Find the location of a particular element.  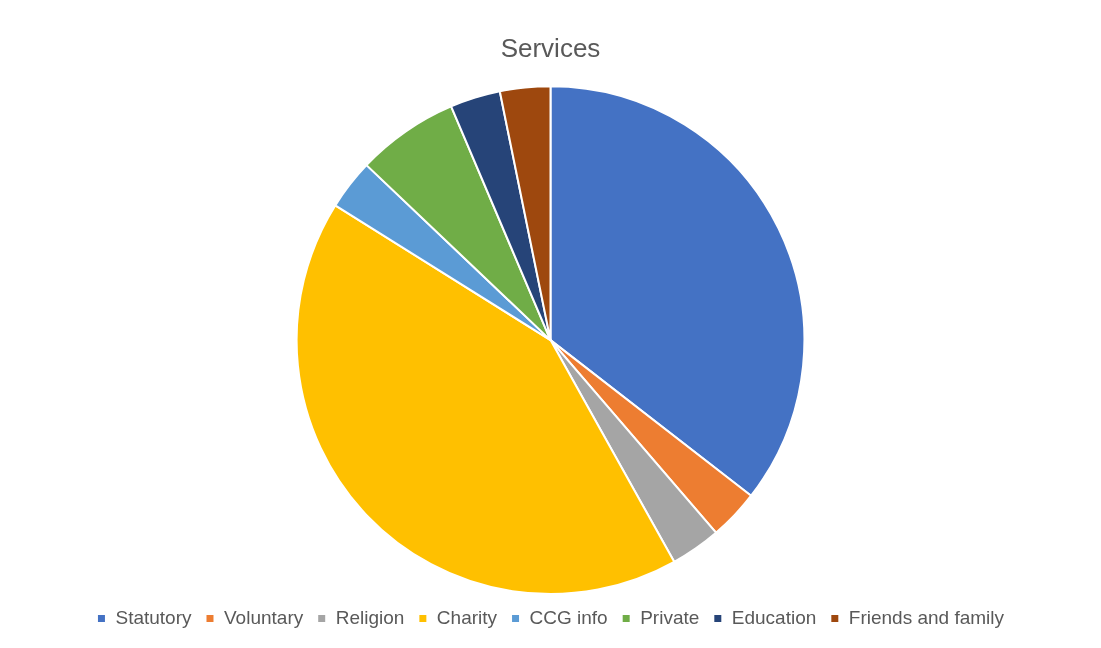

legend-label: Statutory is located at coordinates (153, 617).